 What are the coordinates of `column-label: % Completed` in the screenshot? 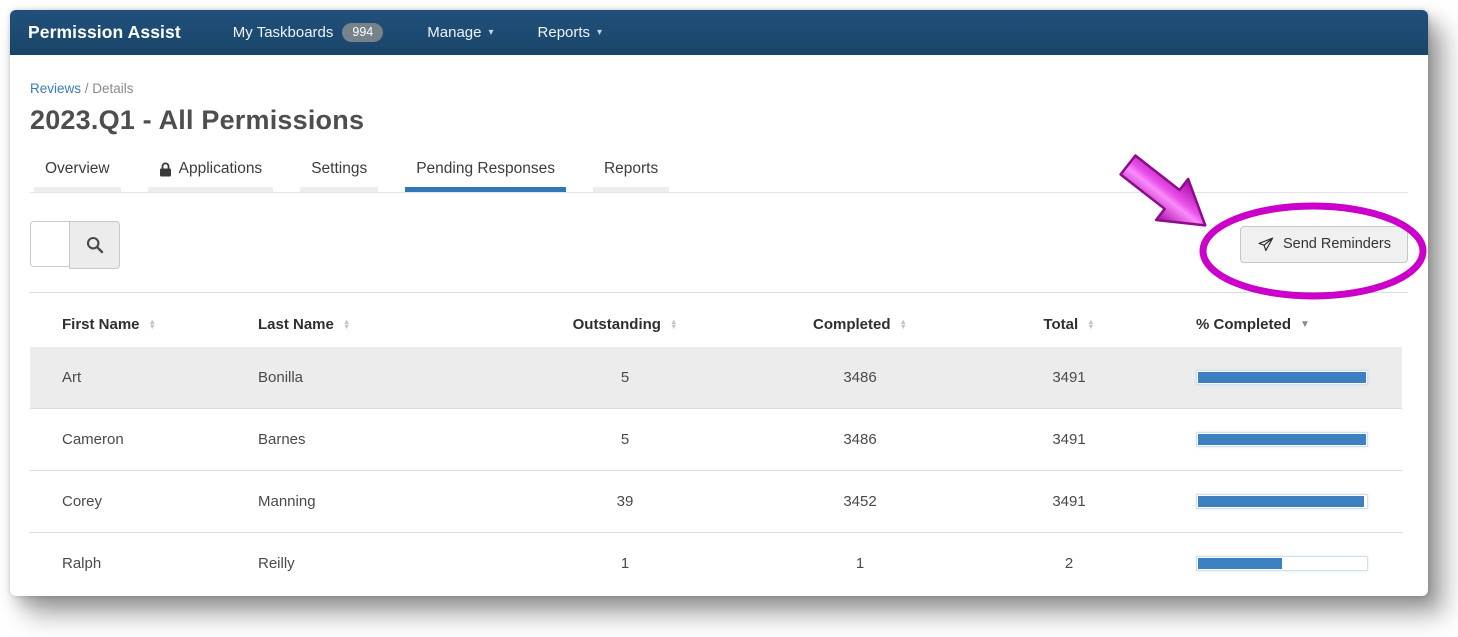 It's located at (1244, 324).